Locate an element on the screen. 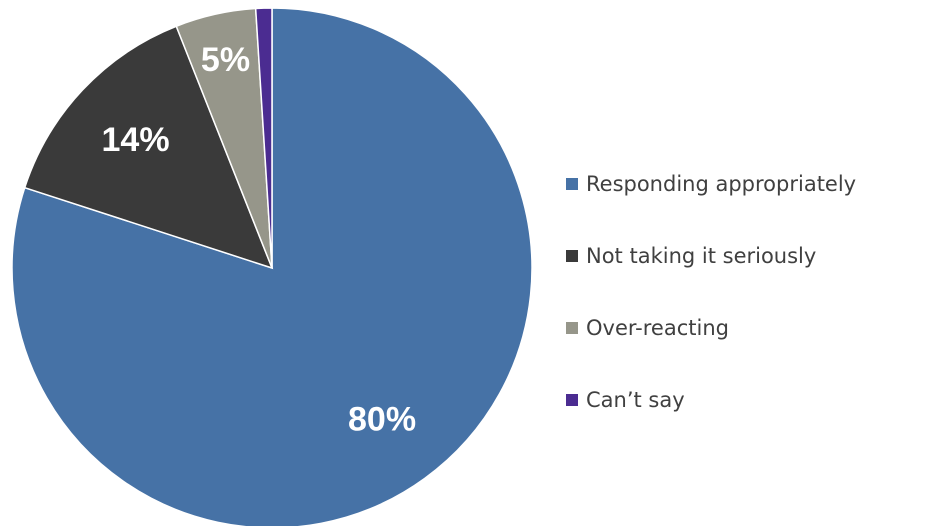 The height and width of the screenshot is (526, 944). legend-label: Responding appropriately is located at coordinates (721, 184).